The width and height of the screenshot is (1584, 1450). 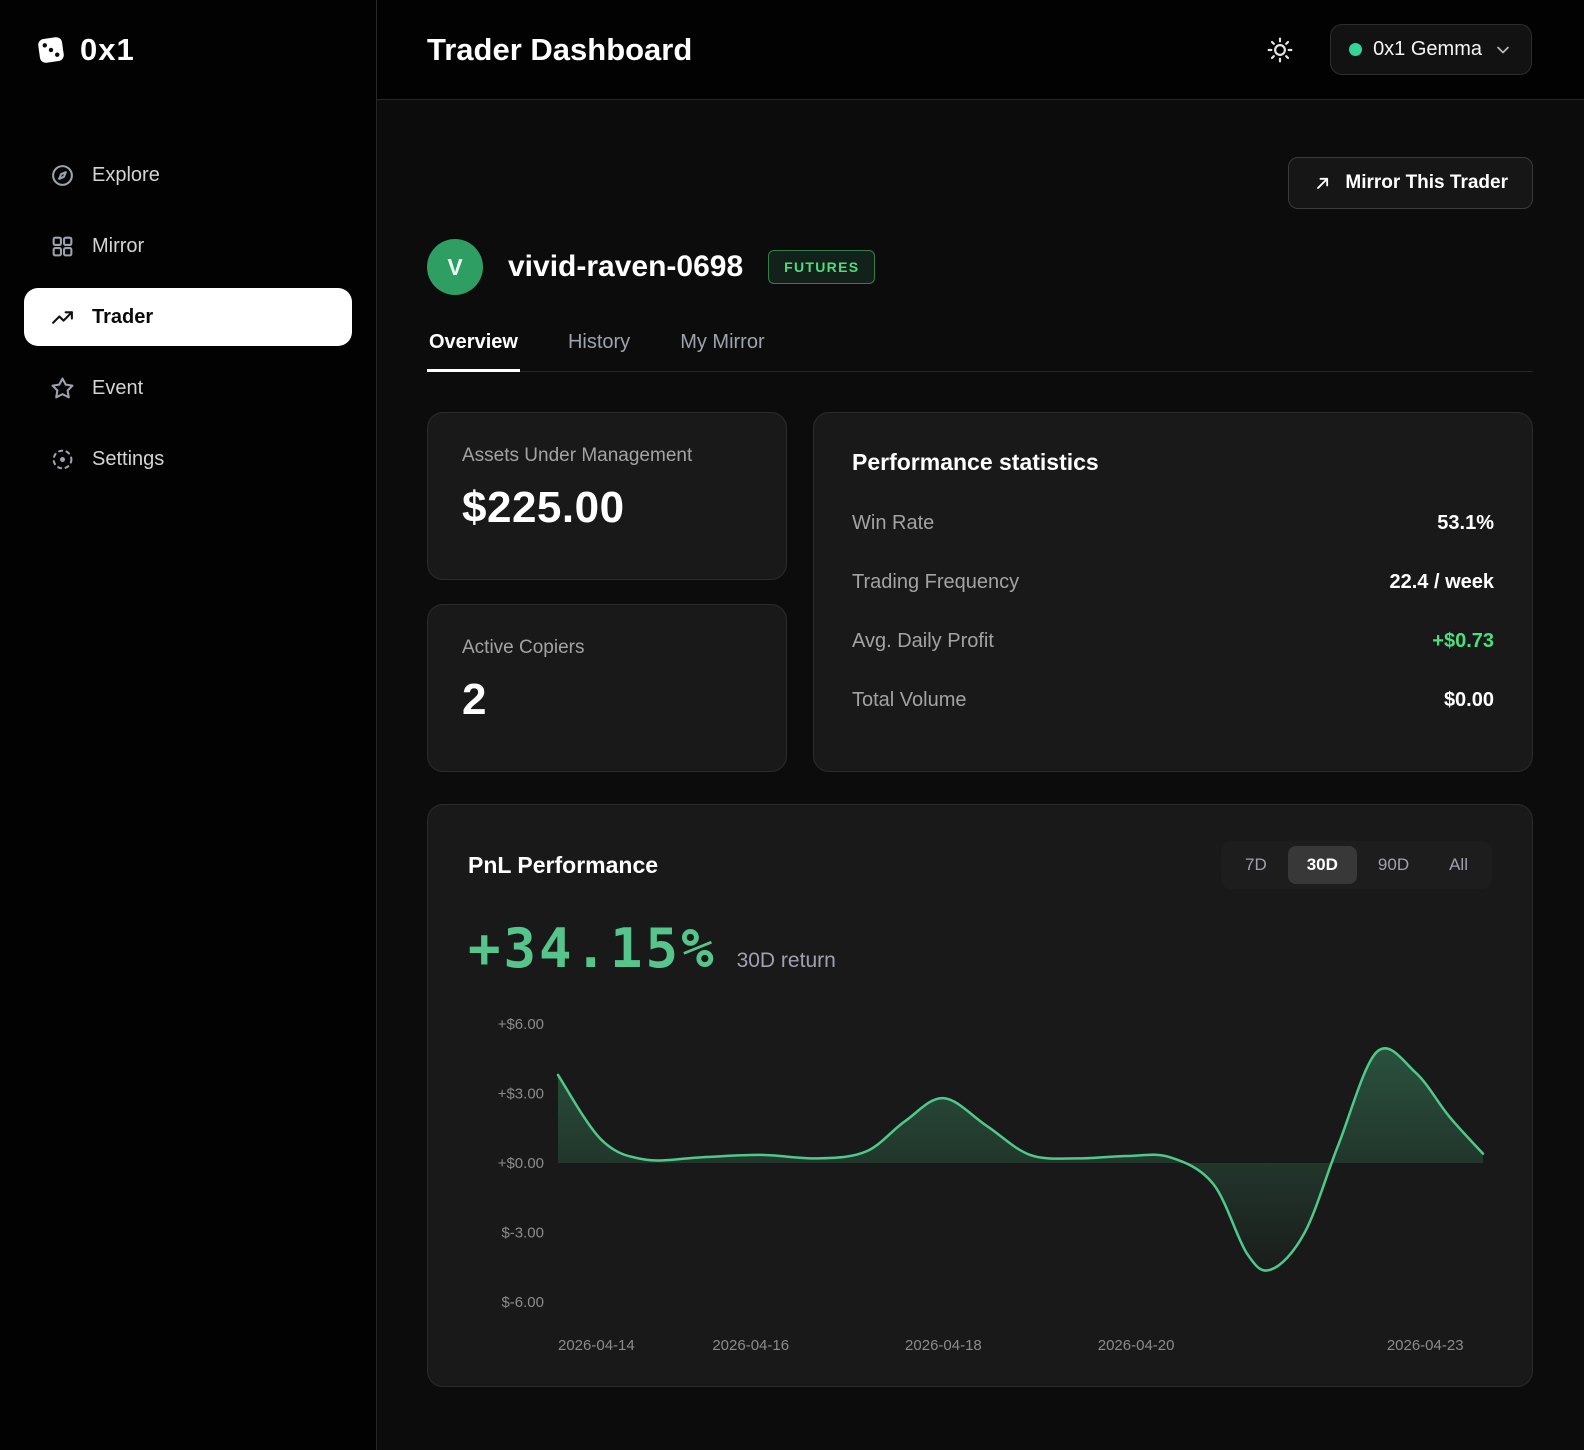 What do you see at coordinates (1463, 641) in the screenshot?
I see `perf-value: +$0.73` at bounding box center [1463, 641].